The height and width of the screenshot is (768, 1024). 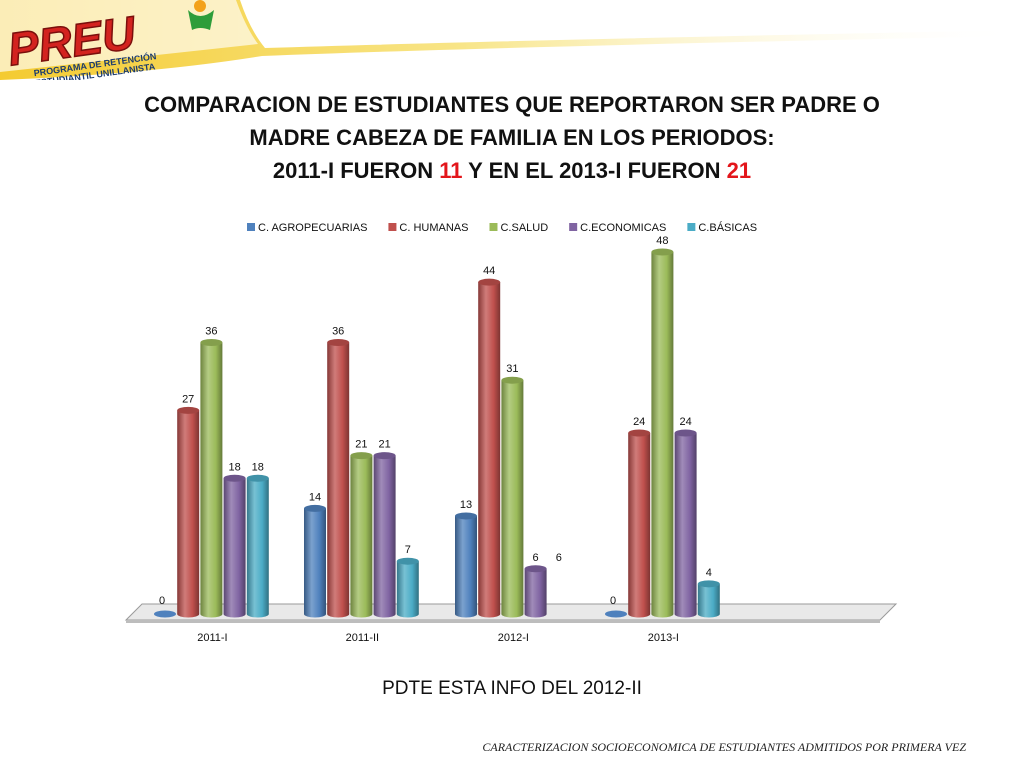 I want to click on bar: 13, so click(x=466, y=558).